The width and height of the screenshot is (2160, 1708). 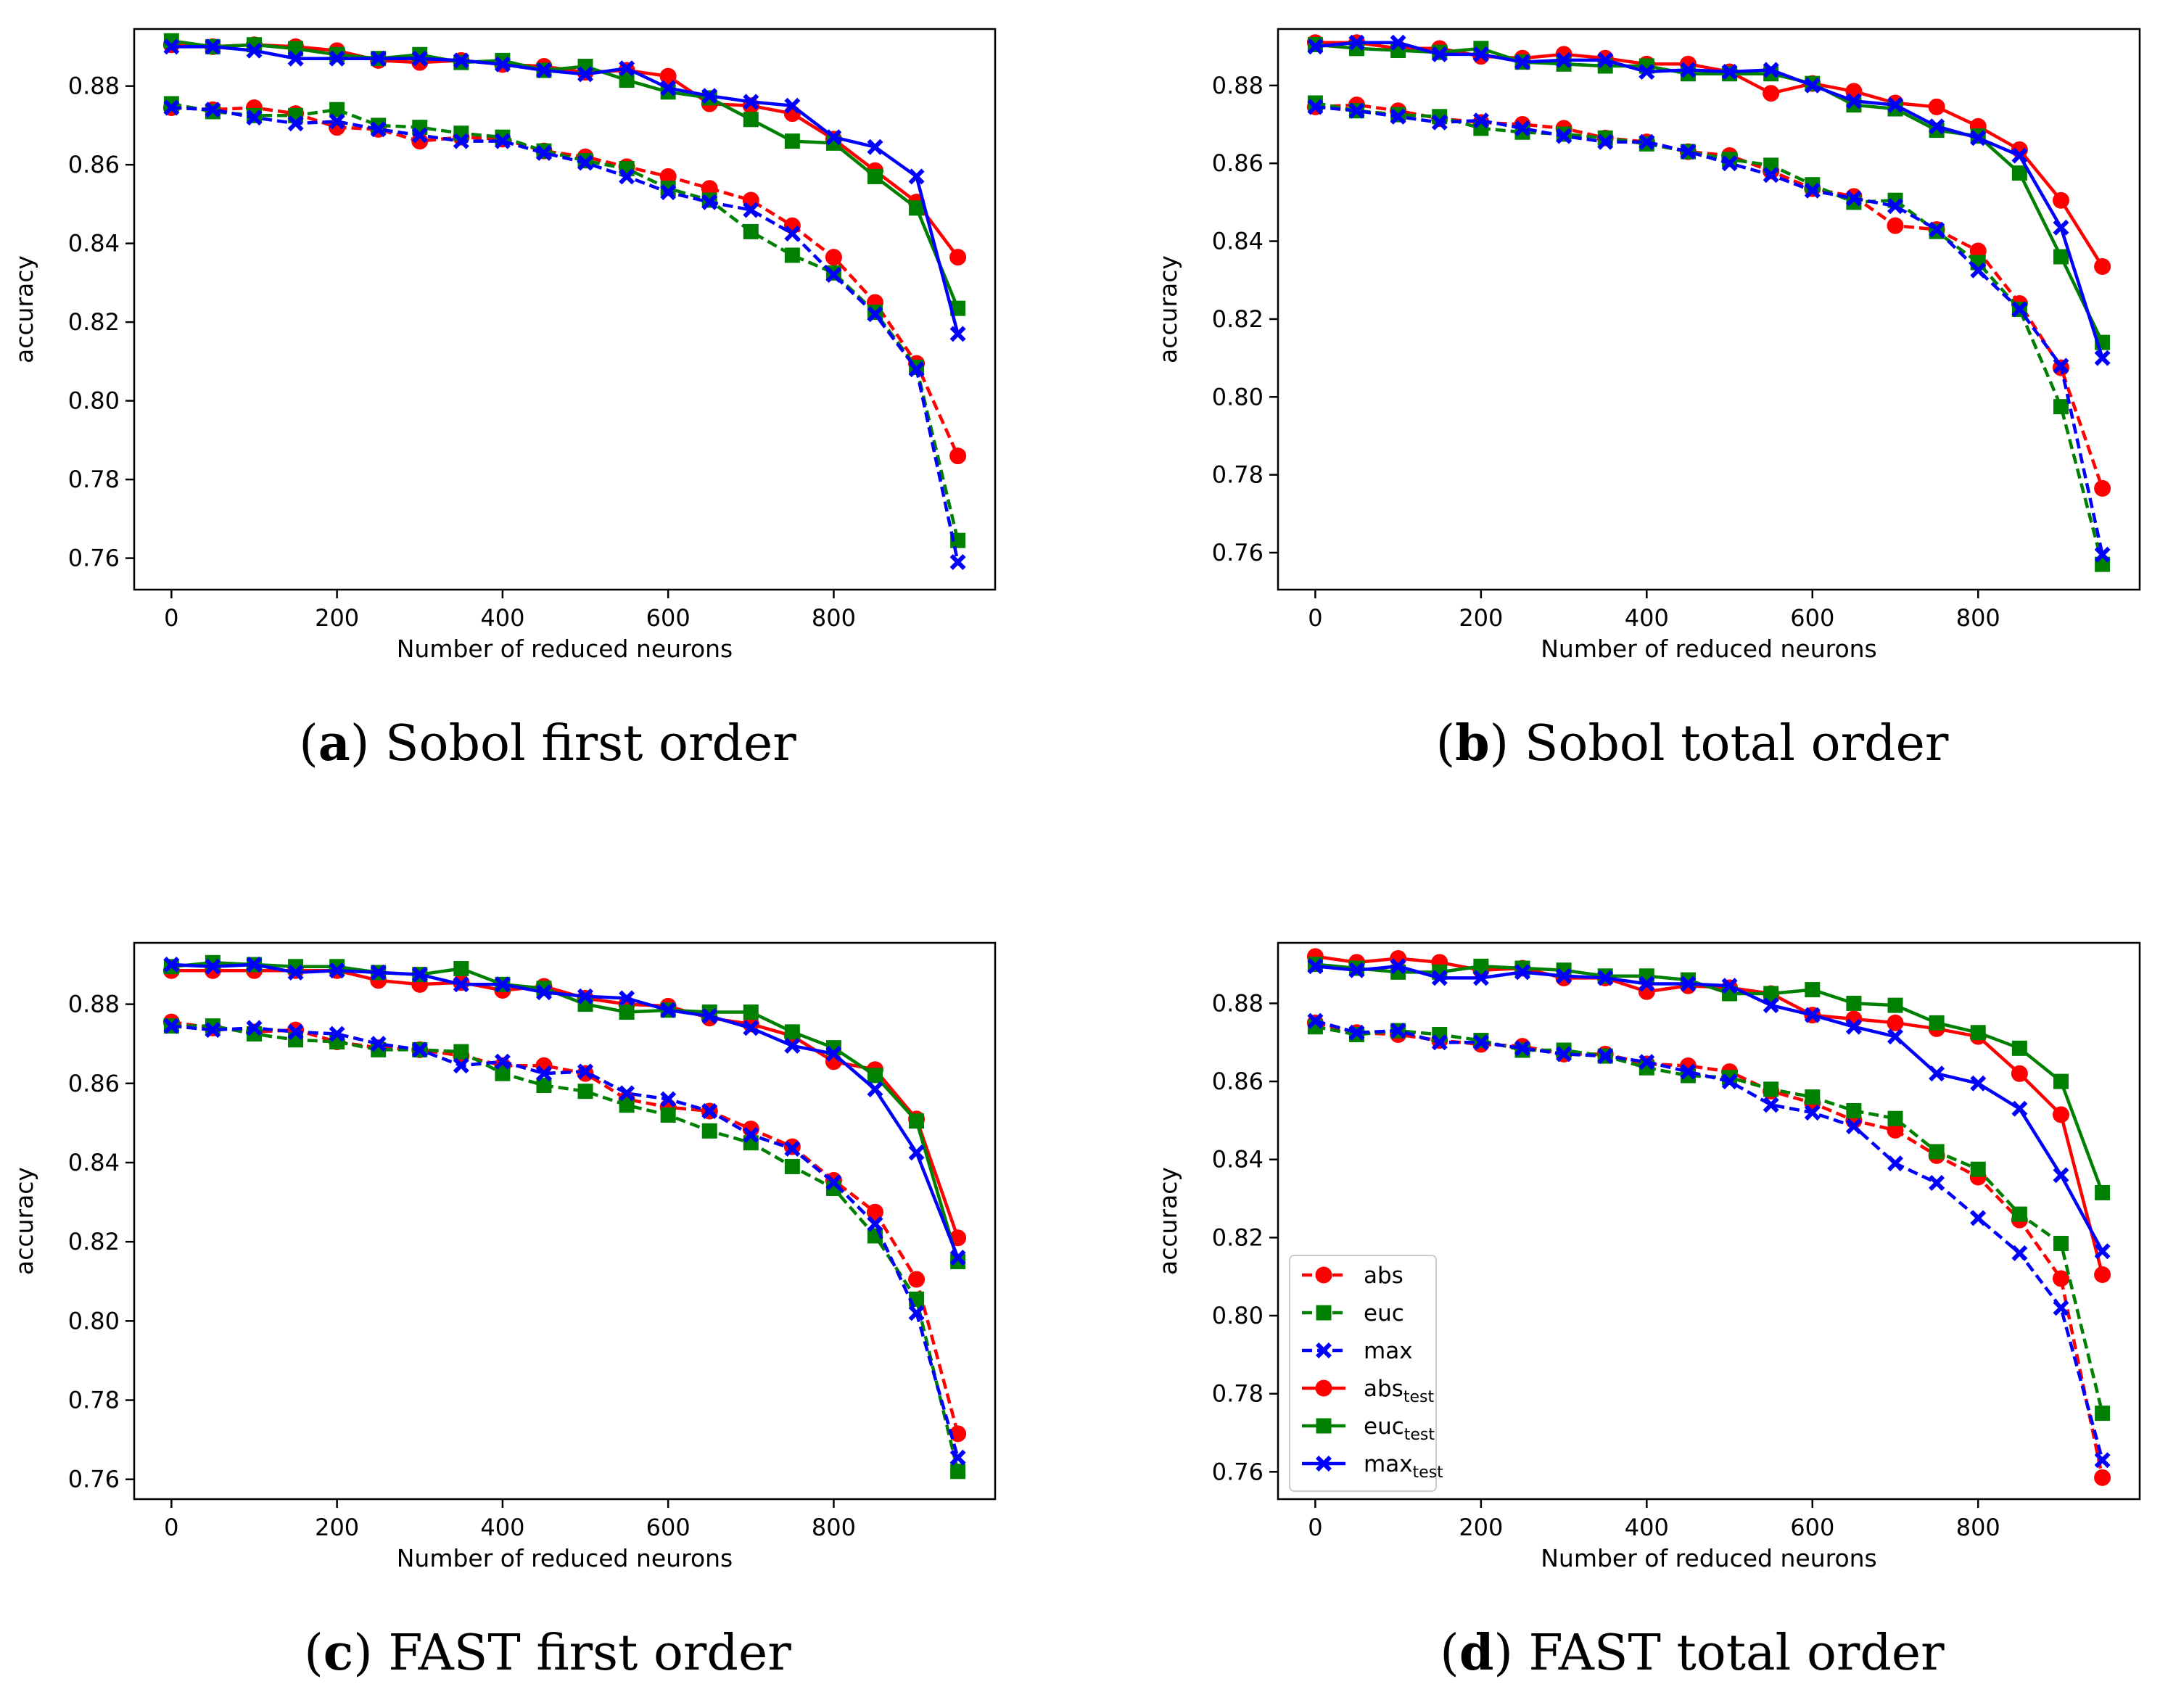 I want to click on legend-item-euc: euc, so click(x=1353, y=1313).